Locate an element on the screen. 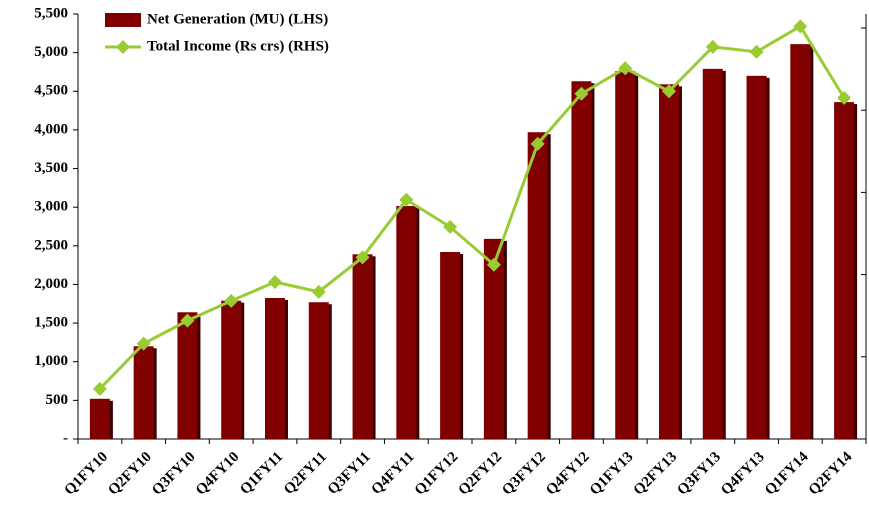  x-tick-label: Q4FY10 is located at coordinates (218, 474).